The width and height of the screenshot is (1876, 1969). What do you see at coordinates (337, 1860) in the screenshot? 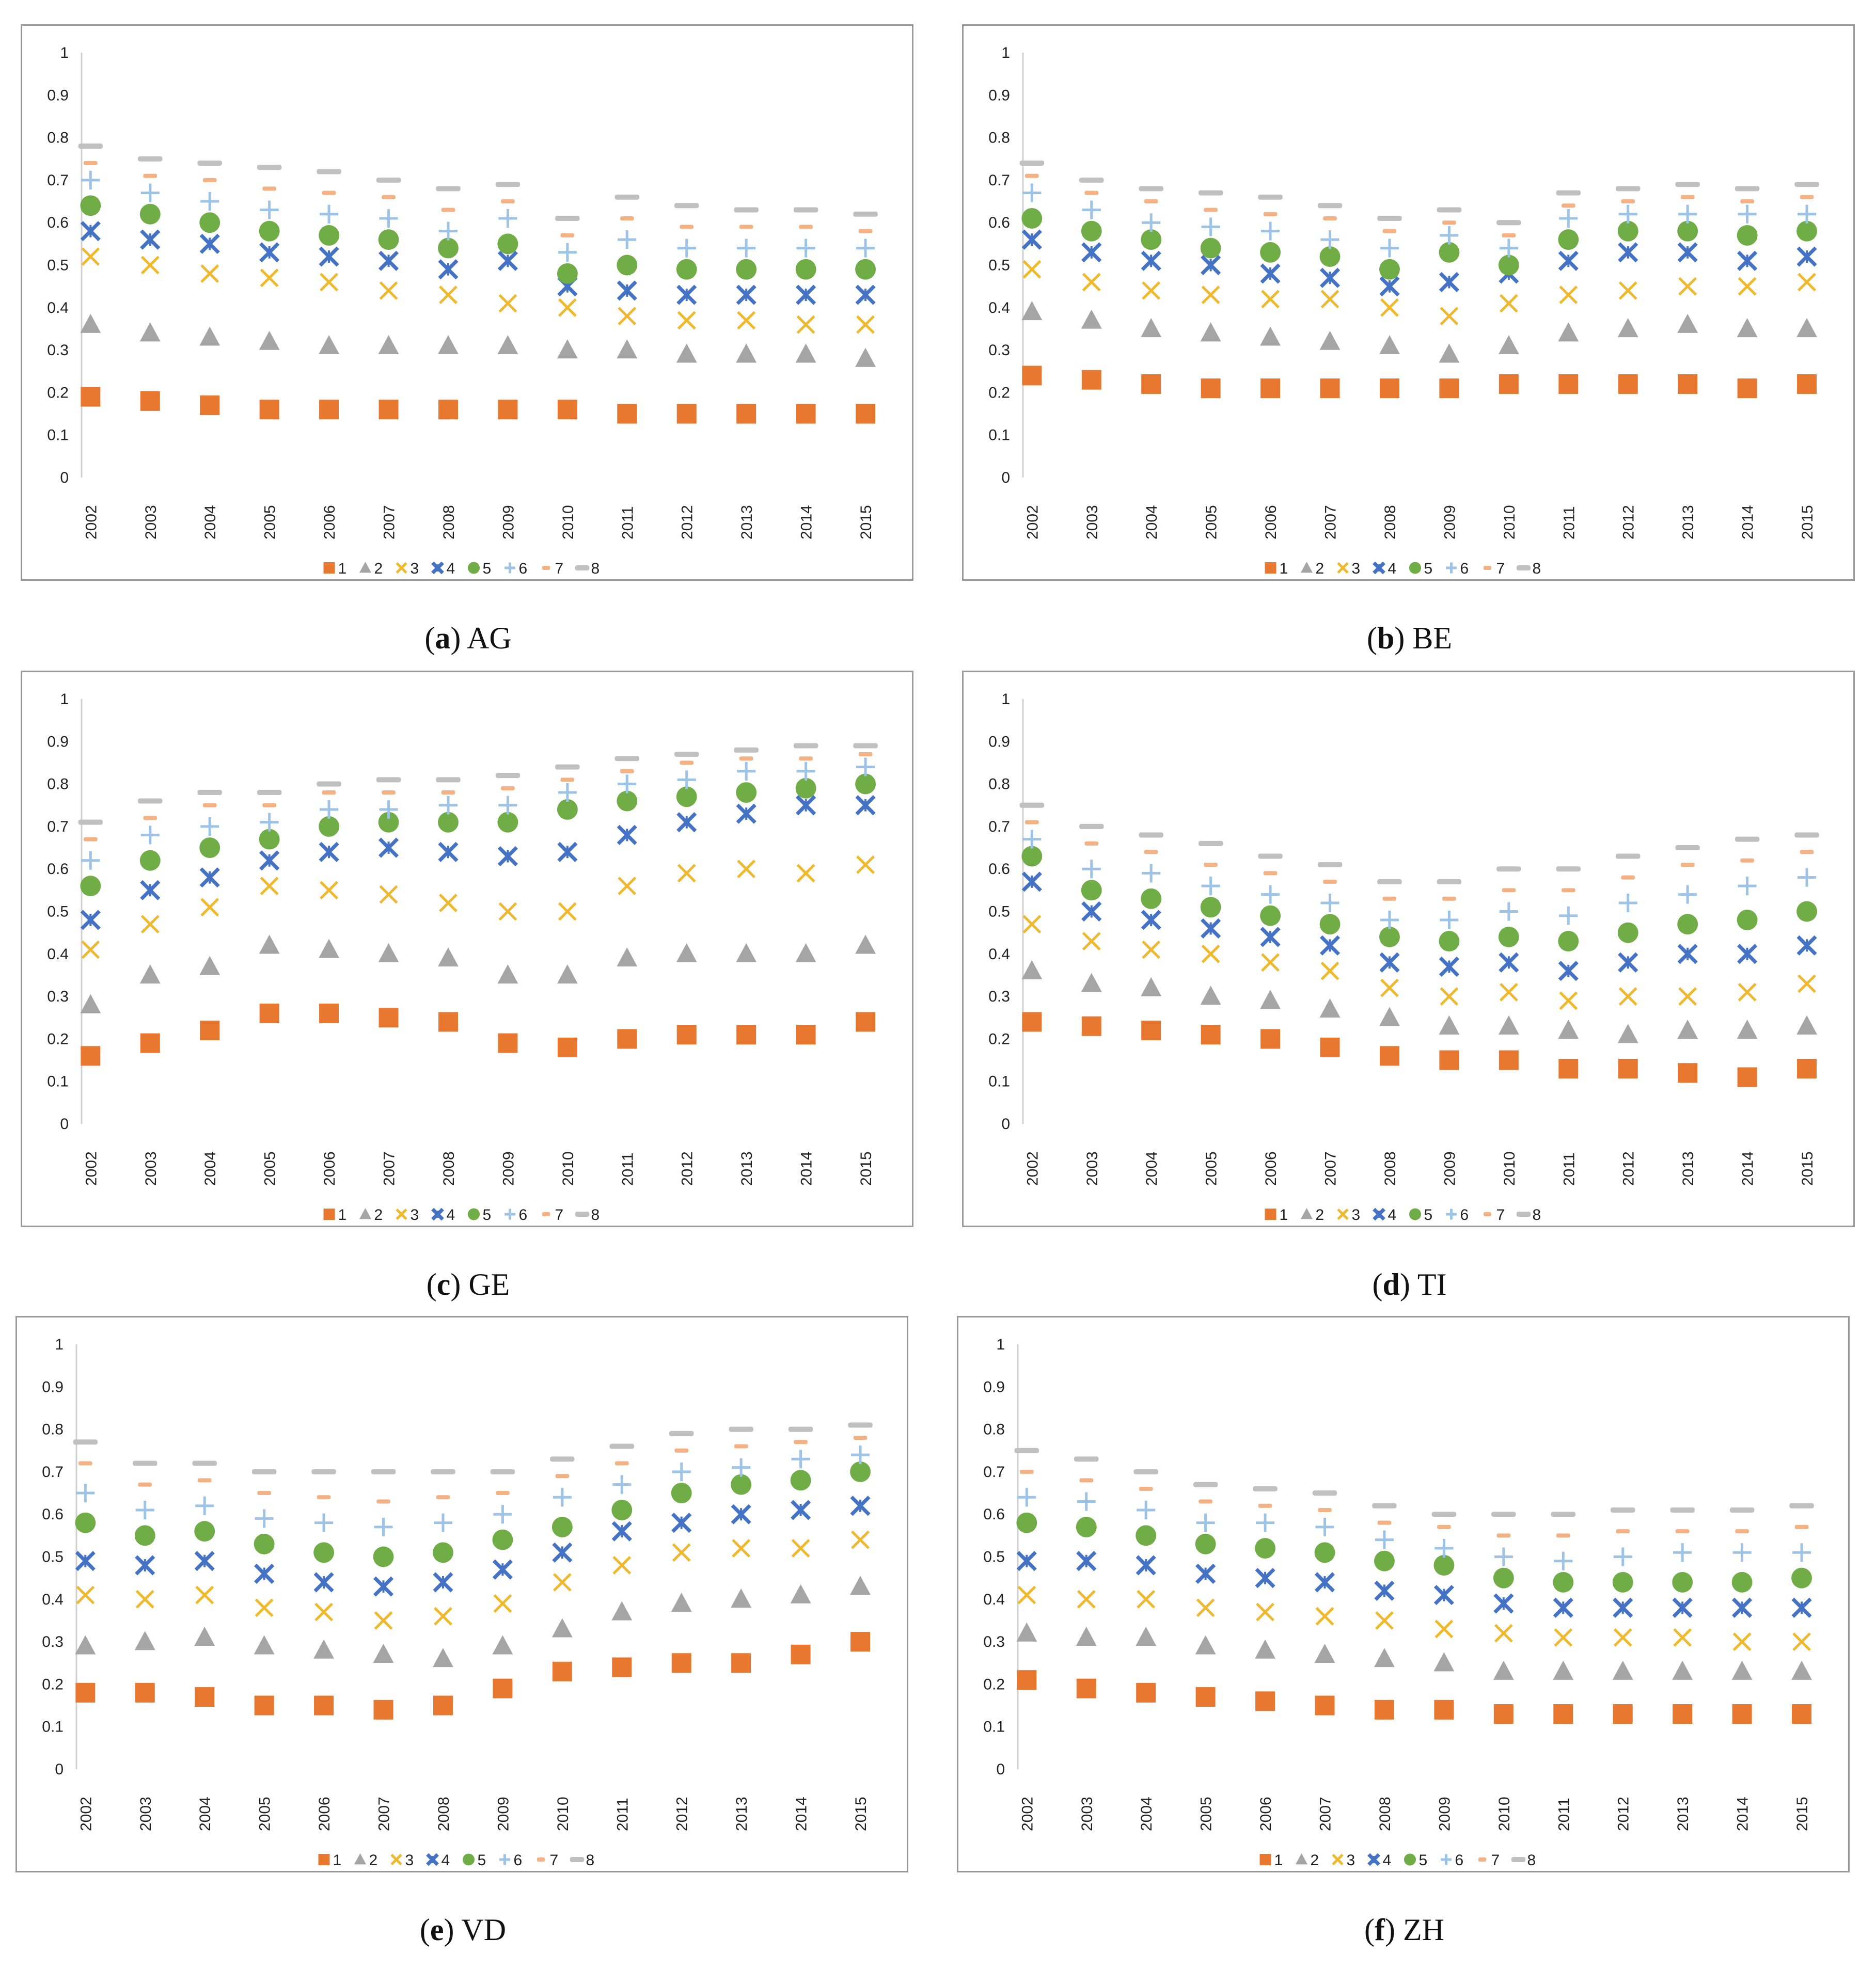
I see `legend-label: 1` at bounding box center [337, 1860].